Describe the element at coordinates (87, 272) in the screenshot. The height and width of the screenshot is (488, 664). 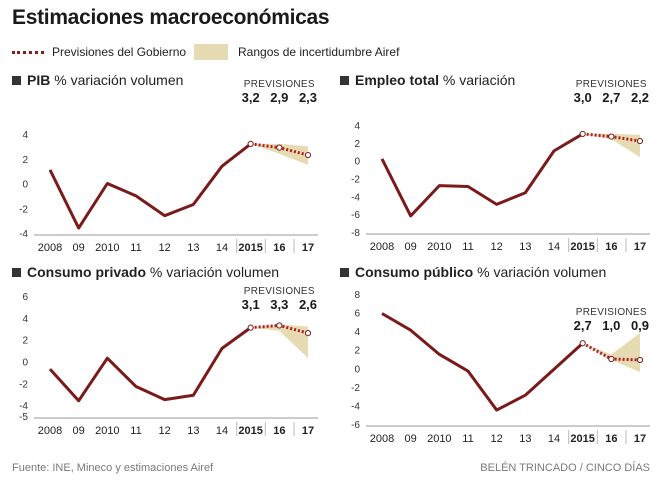
I see `panel-title-bold: Consumo privado` at that location.